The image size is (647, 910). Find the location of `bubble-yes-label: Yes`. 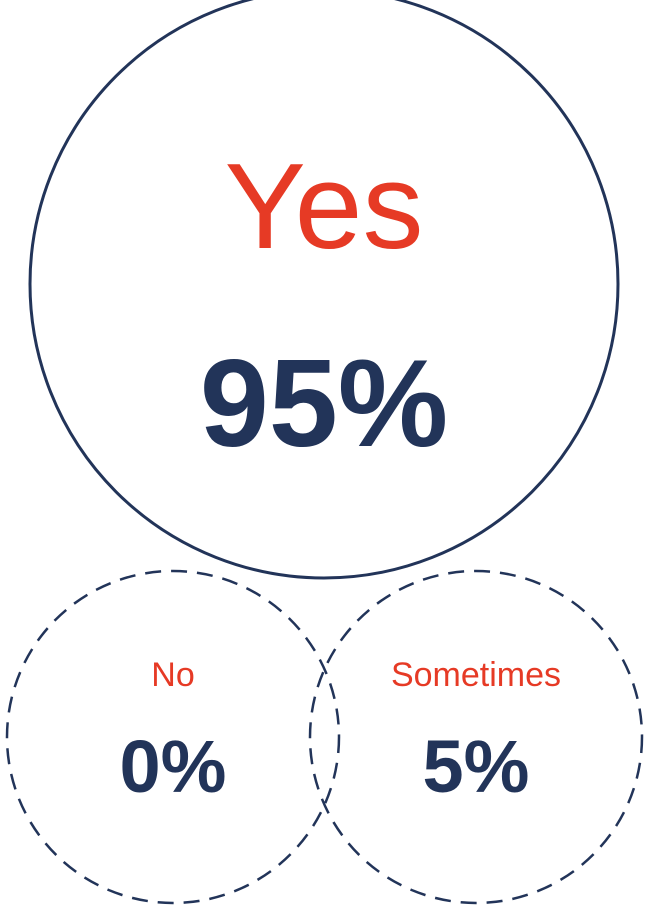

bubble-yes-label: Yes is located at coordinates (323, 206).